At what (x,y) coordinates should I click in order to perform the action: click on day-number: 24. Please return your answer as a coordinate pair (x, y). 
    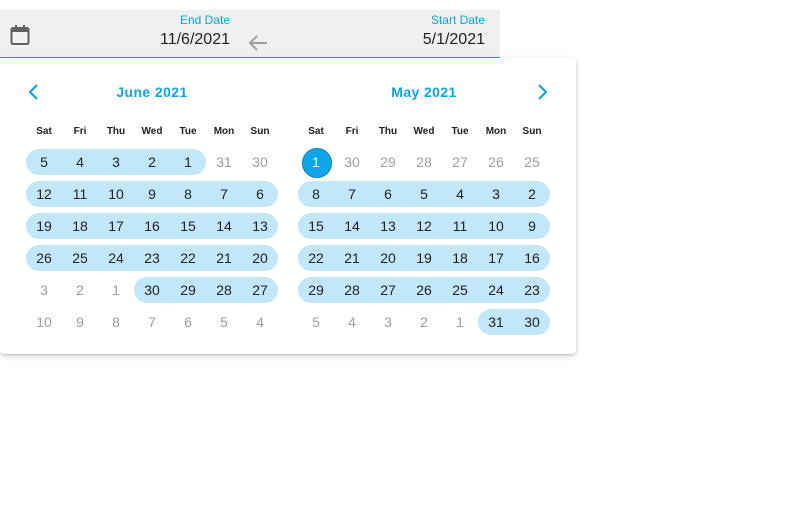
    Looking at the image, I should click on (496, 290).